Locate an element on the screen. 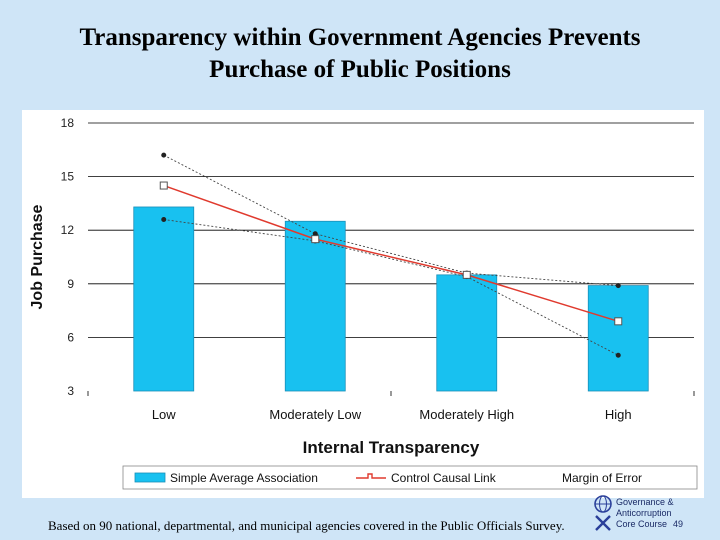 This screenshot has width=720, height=540. y-axis-title: Job Purchase is located at coordinates (37, 256).